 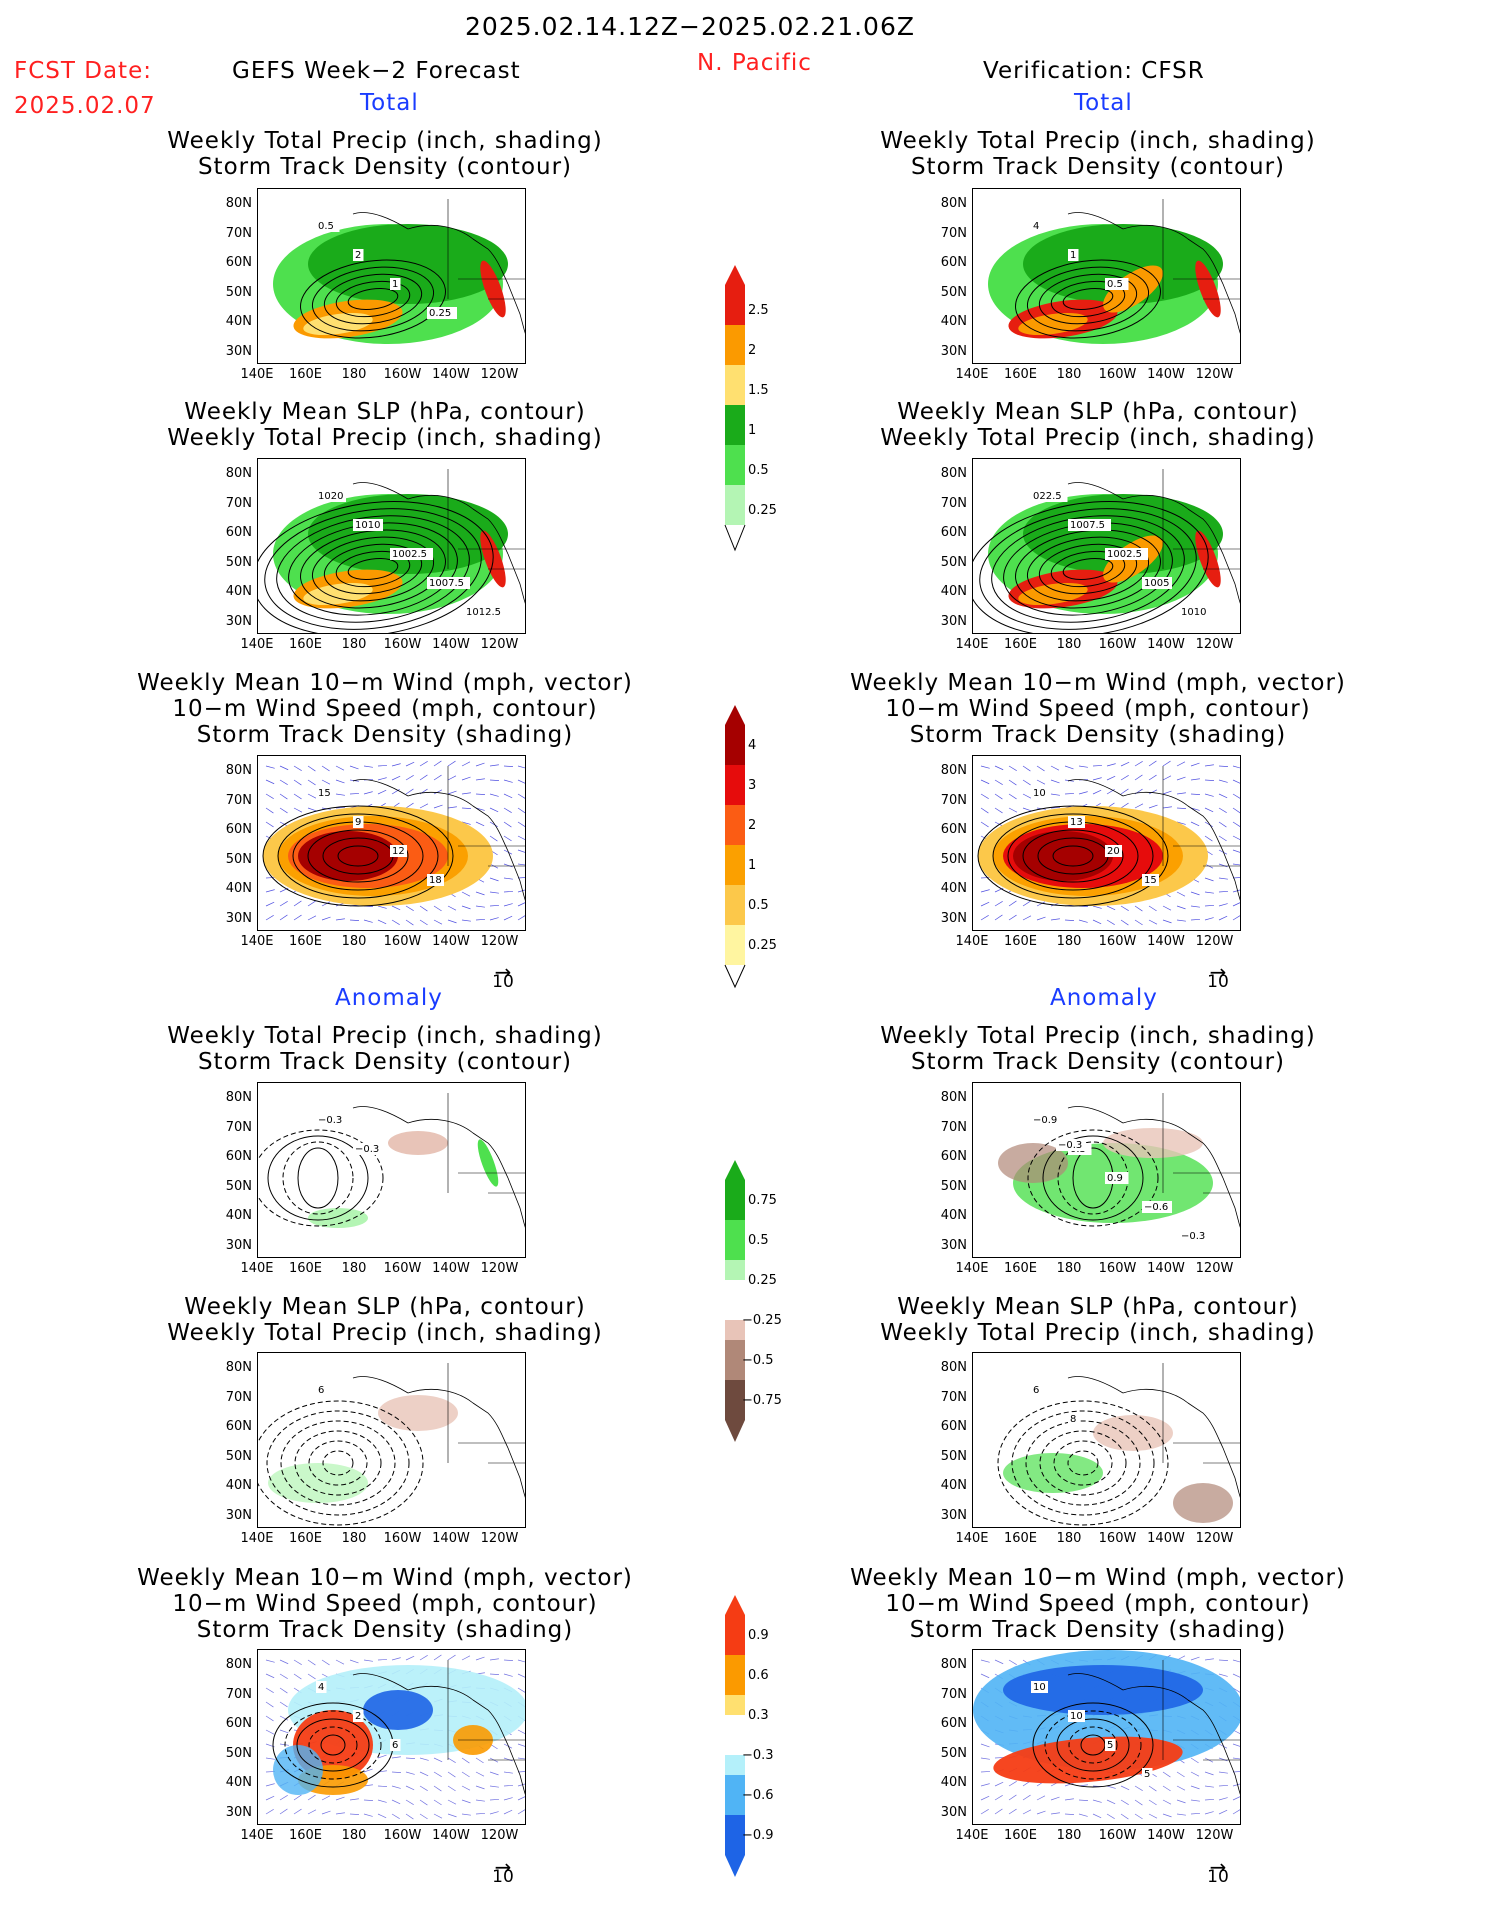 What do you see at coordinates (1036, 226) in the screenshot?
I see `contour-label: 4` at bounding box center [1036, 226].